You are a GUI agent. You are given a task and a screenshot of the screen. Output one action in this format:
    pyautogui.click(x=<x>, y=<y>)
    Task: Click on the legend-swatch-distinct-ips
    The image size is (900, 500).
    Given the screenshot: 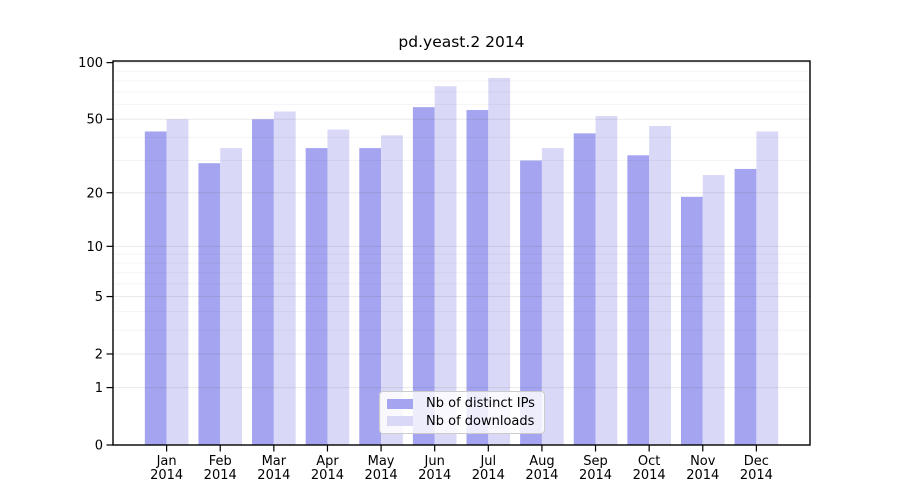 What is the action you would take?
    pyautogui.click(x=400, y=403)
    